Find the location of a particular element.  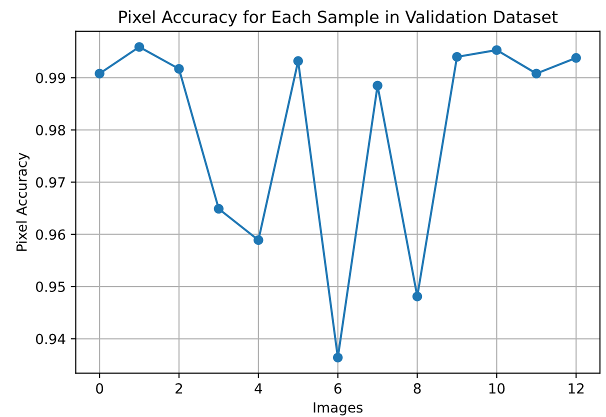

x-tick-label: 0 is located at coordinates (100, 388).